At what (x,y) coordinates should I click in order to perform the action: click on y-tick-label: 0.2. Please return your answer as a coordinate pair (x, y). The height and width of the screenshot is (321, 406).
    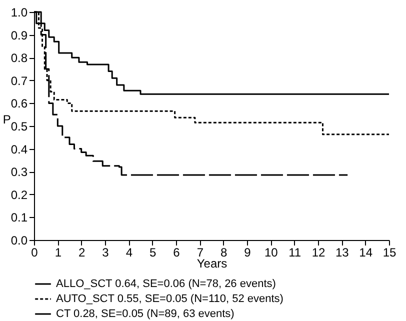
    Looking at the image, I should click on (19, 195).